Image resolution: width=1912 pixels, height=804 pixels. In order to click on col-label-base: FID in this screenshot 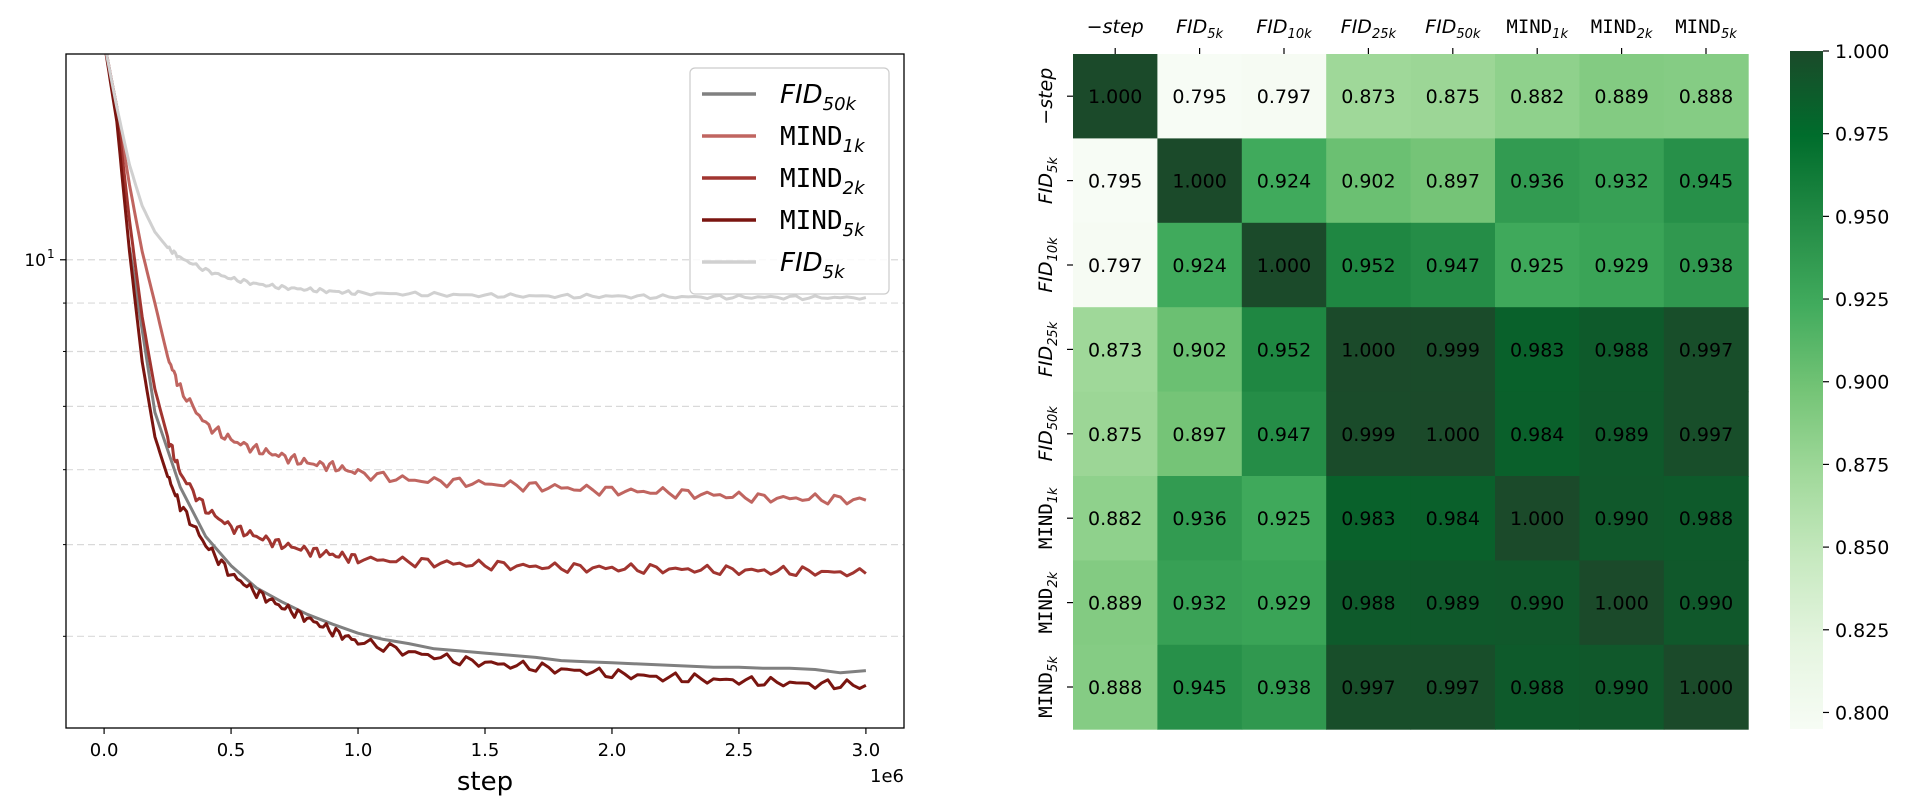, I will do `click(1191, 27)`.